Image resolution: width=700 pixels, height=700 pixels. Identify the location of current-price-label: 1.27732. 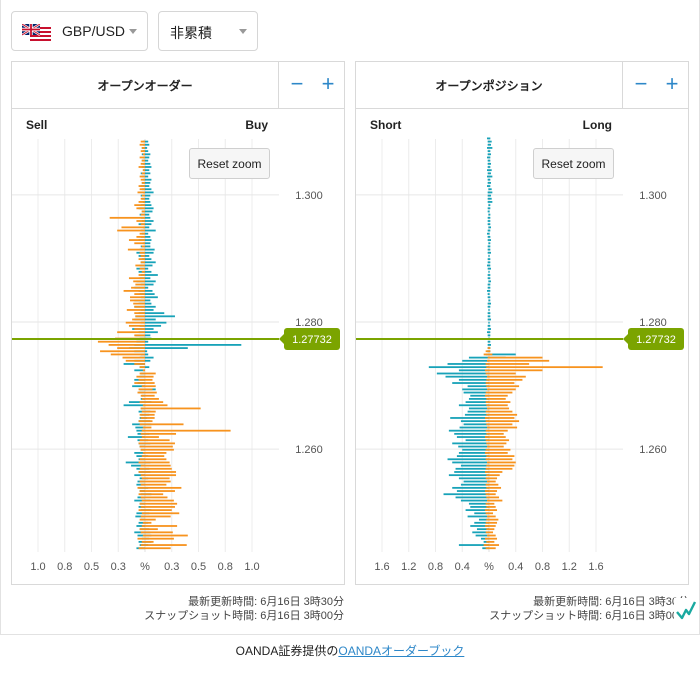
(656, 340).